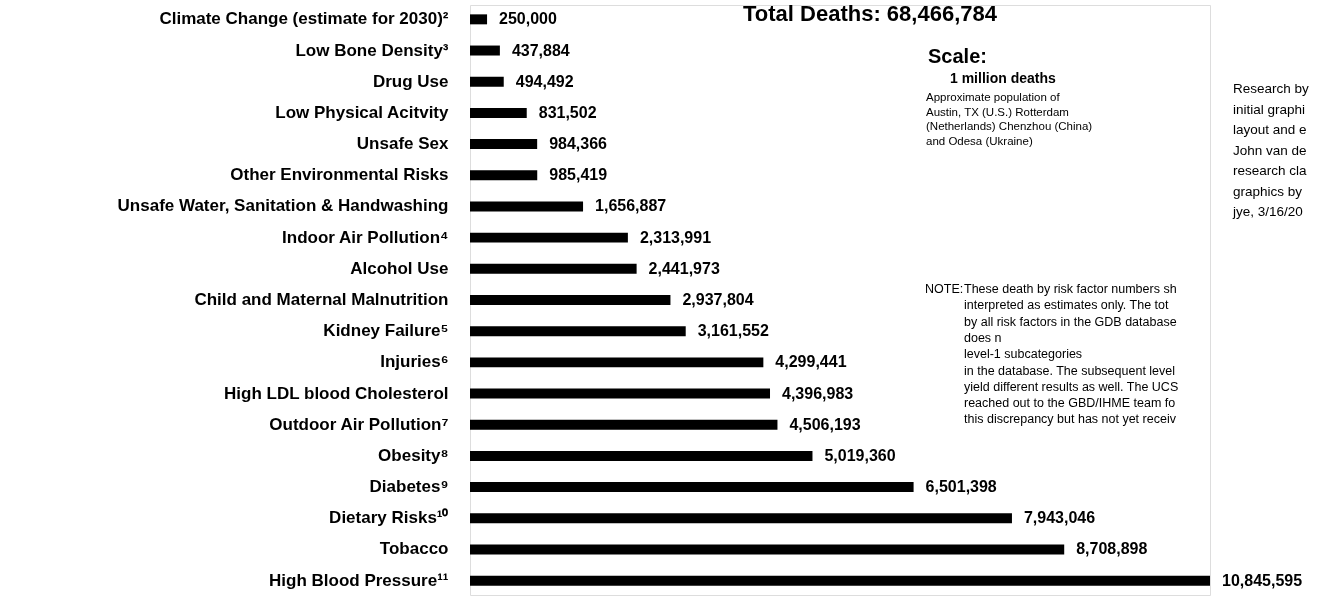  Describe the element at coordinates (386, 331) in the screenshot. I see `y-tick-label: Kidney Failure⁵` at that location.